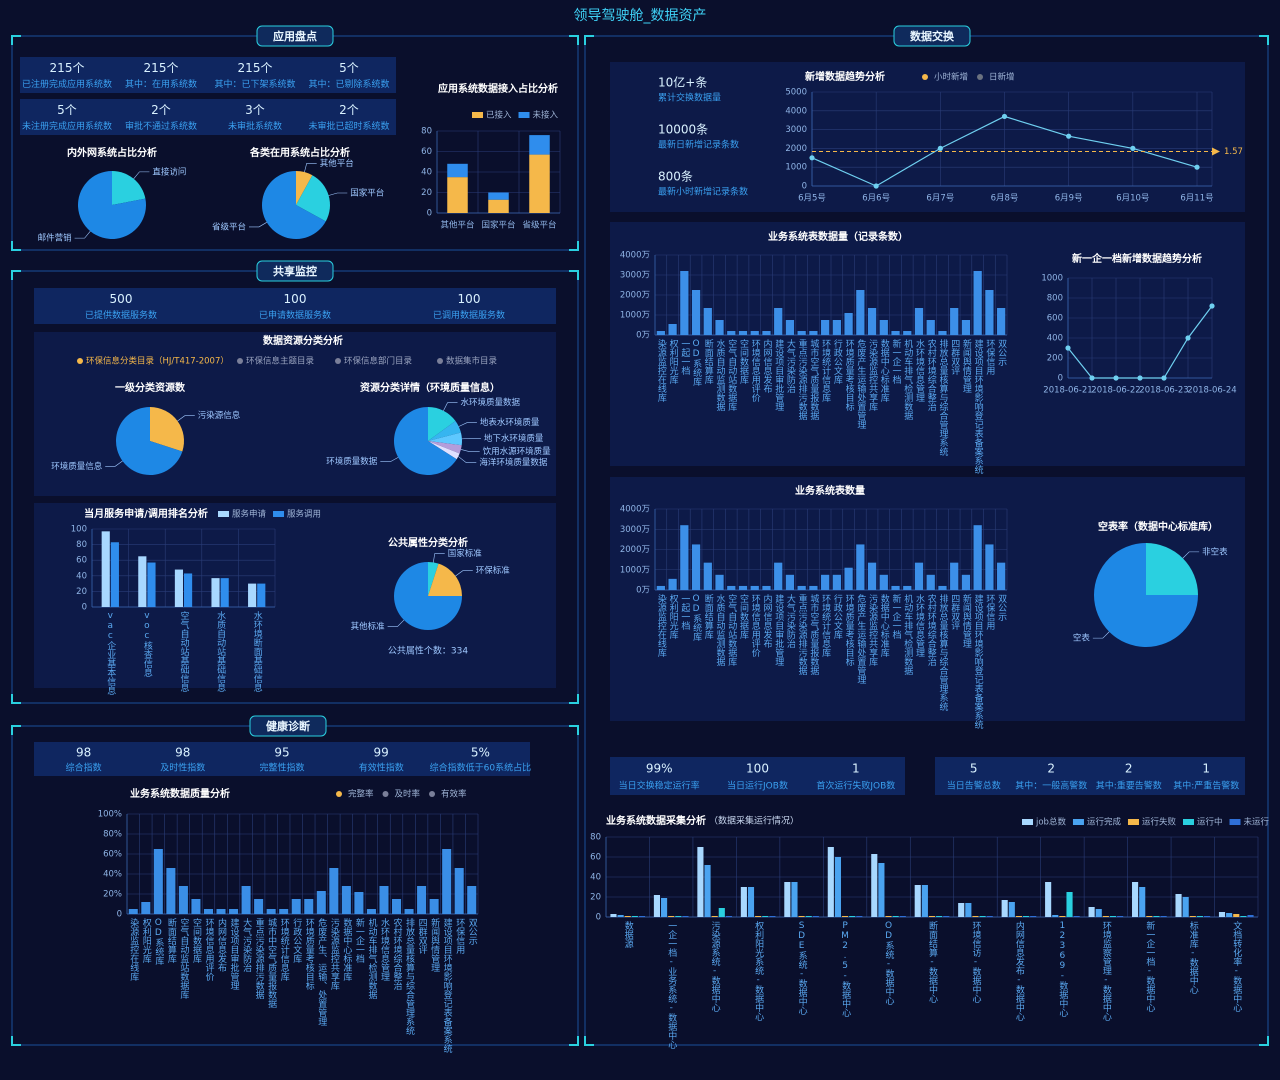 This screenshot has height=1080, width=1280. What do you see at coordinates (229, 226) in the screenshot?
I see `pie-label: 省级平台` at bounding box center [229, 226].